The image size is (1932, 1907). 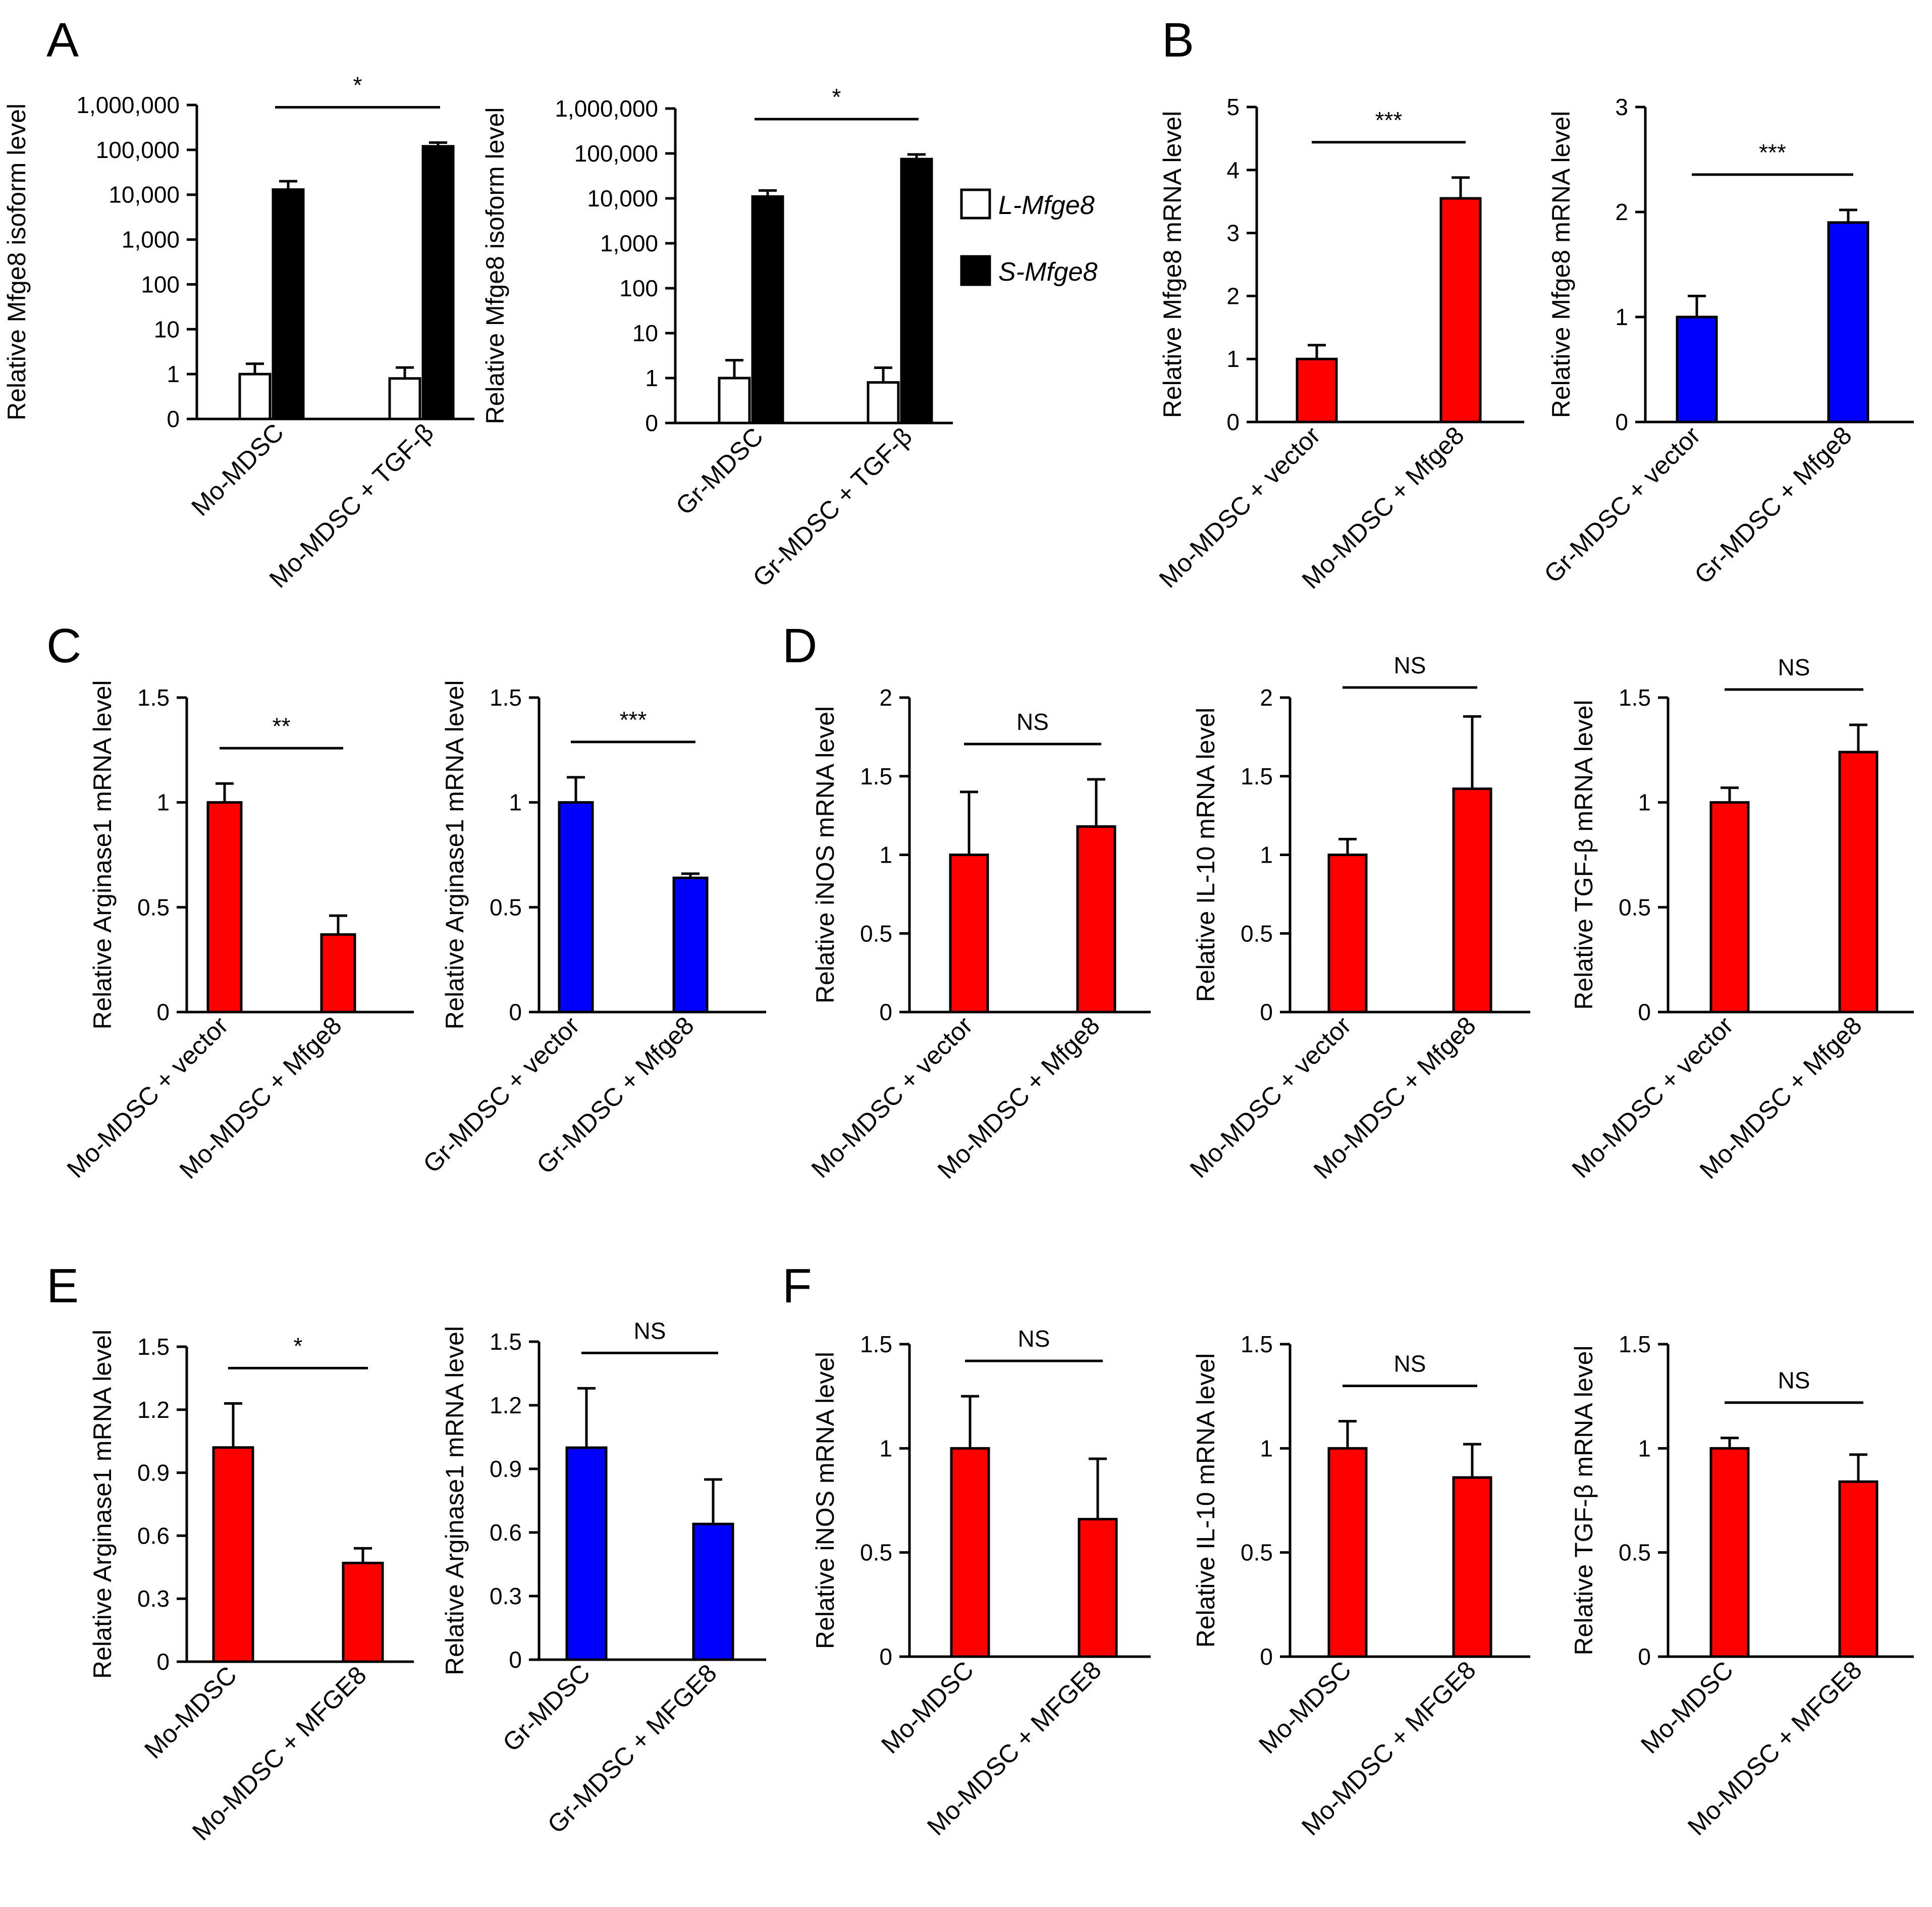 I want to click on y-tick-label: 4, so click(x=1233, y=170).